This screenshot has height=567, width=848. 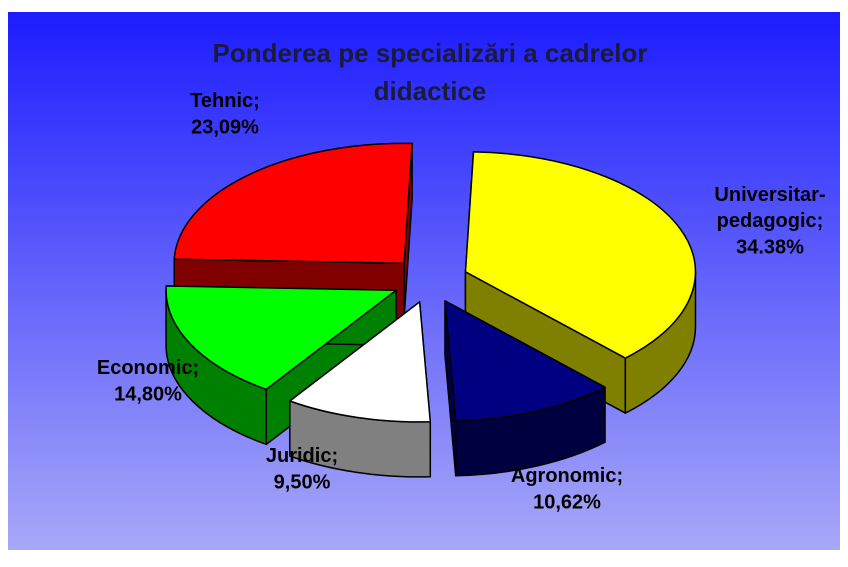 What do you see at coordinates (225, 101) in the screenshot?
I see `slice-label: Tehnic;` at bounding box center [225, 101].